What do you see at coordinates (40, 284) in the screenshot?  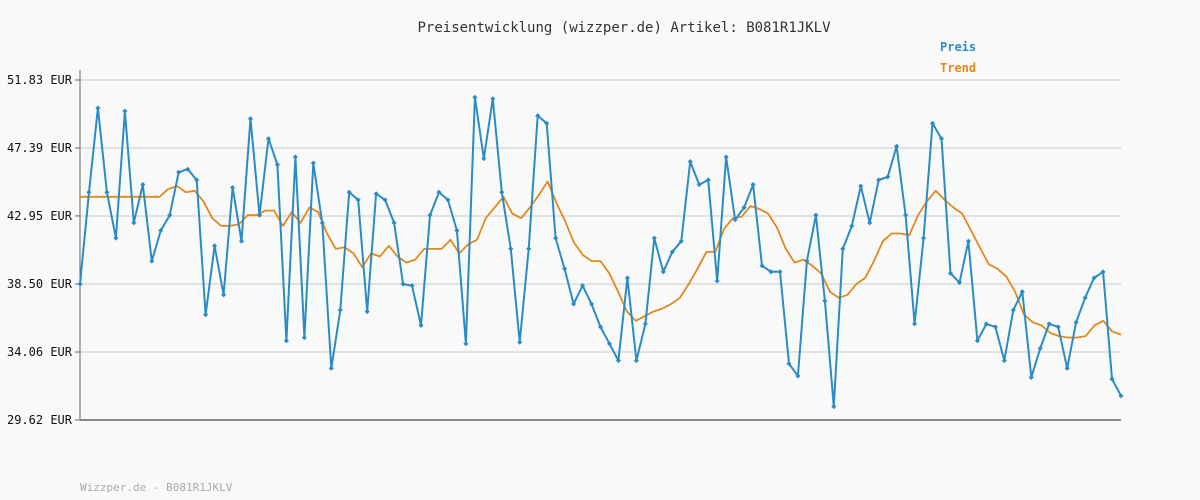 I see `y-tick-label: 38.50 EUR` at bounding box center [40, 284].